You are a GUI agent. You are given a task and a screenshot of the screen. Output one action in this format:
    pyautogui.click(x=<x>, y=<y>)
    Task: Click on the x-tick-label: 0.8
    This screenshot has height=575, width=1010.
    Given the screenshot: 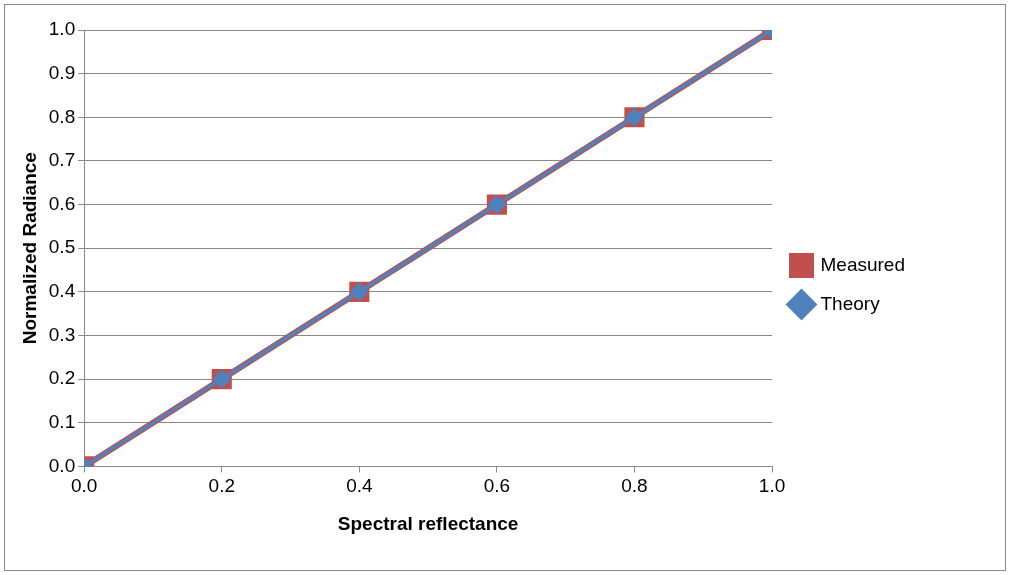 What is the action you would take?
    pyautogui.click(x=634, y=486)
    